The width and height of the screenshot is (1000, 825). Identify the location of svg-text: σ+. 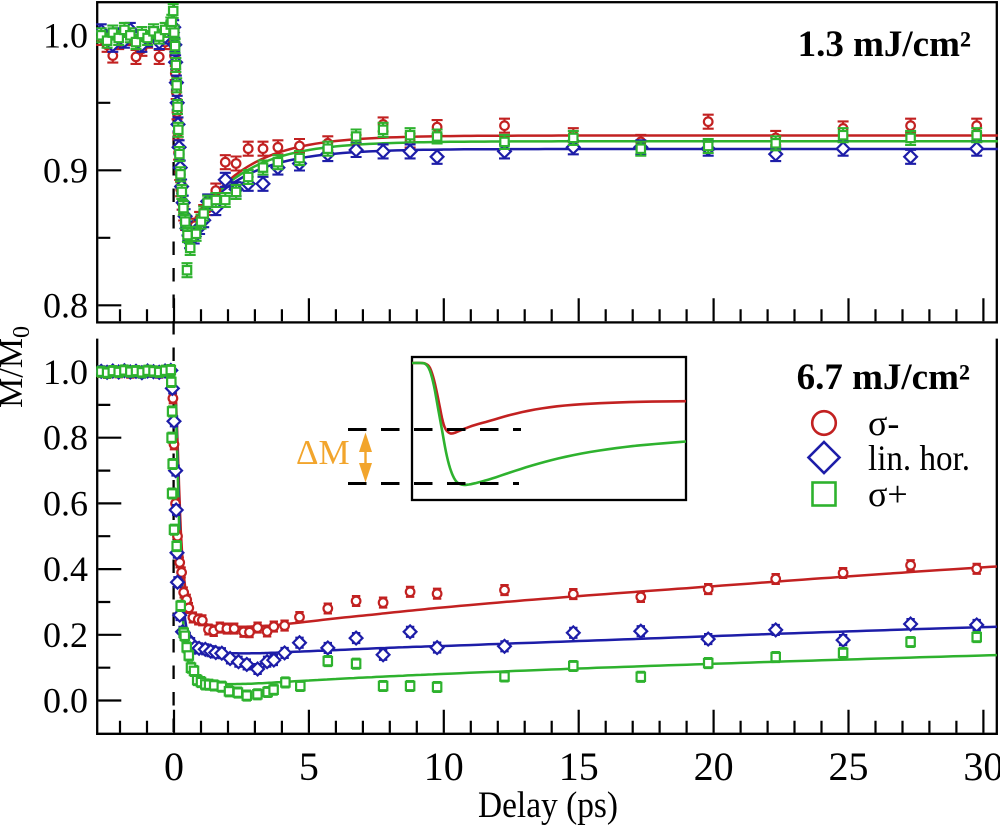
(888, 494).